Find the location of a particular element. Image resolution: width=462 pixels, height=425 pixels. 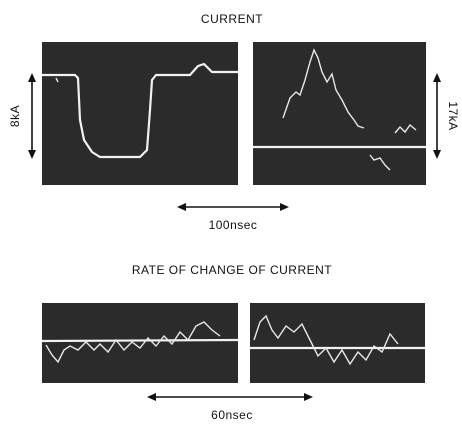

time-label: 60nsec is located at coordinates (232, 415).